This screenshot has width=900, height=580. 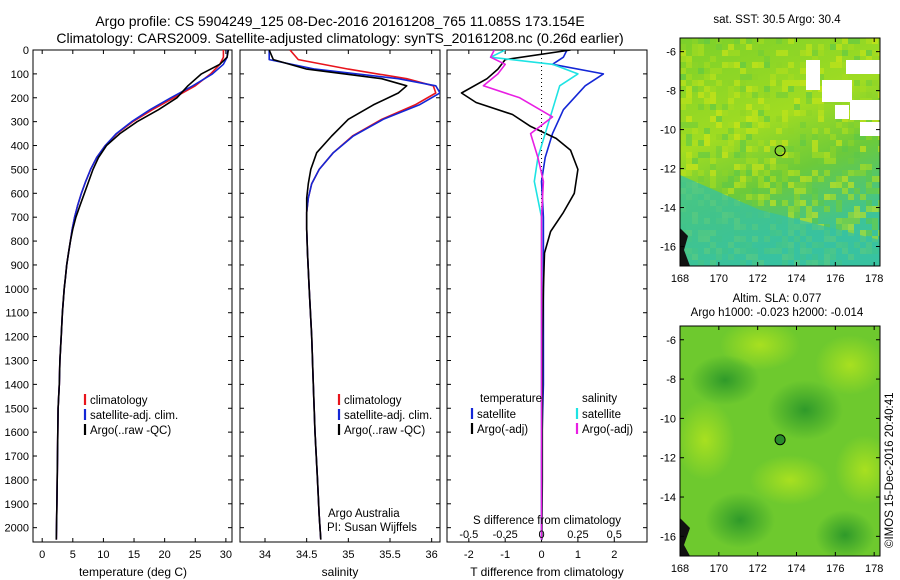 I want to click on y-tick-label: 800, so click(x=20, y=242).